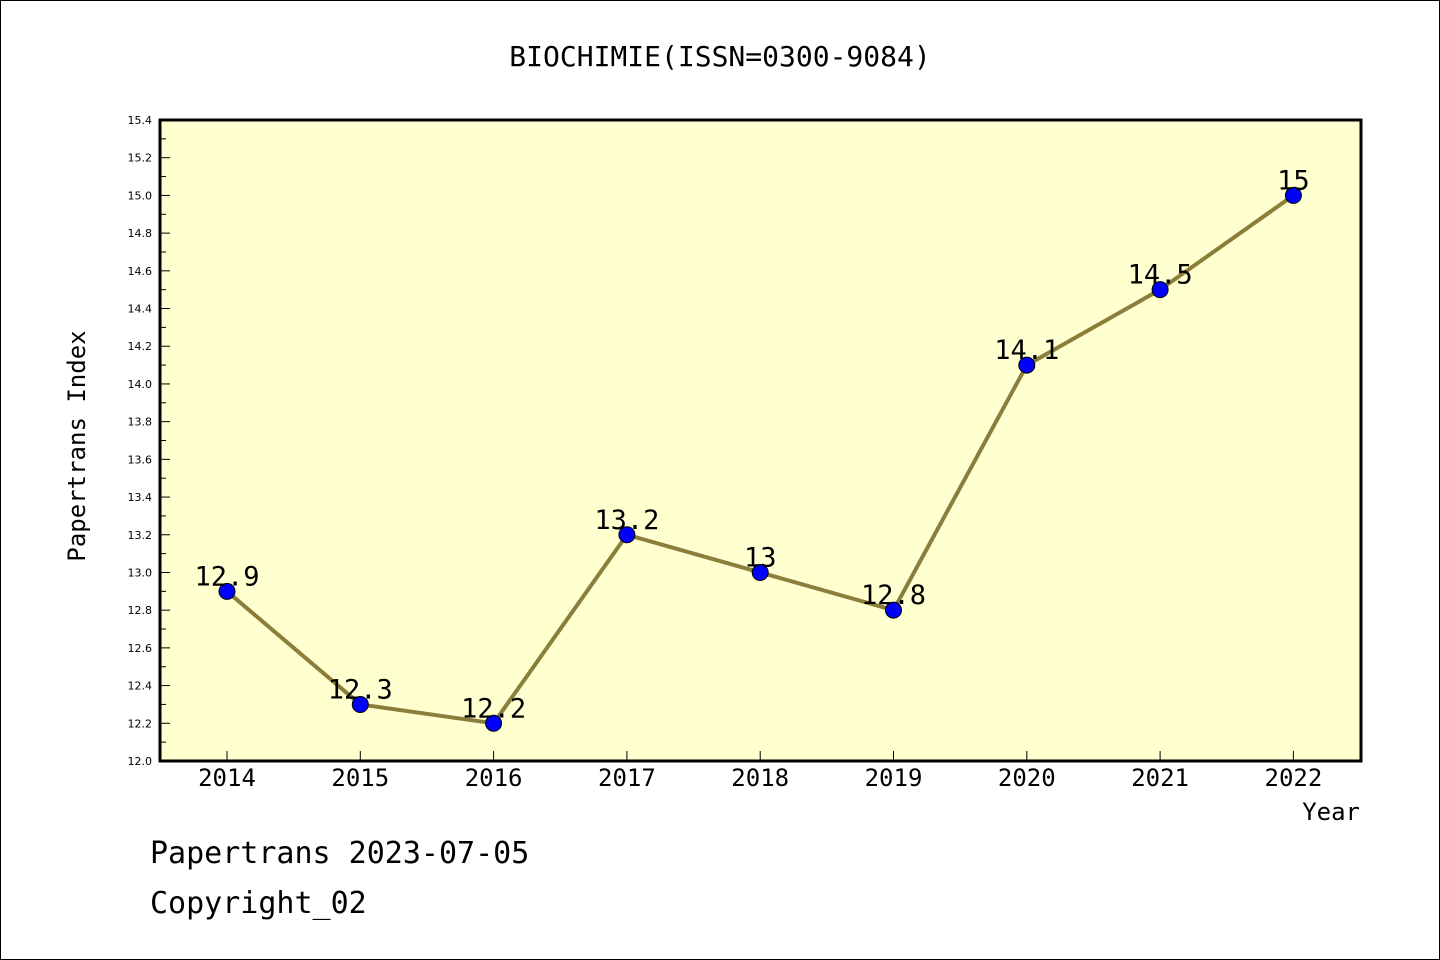  I want to click on data-label: 14.5, so click(1160, 275).